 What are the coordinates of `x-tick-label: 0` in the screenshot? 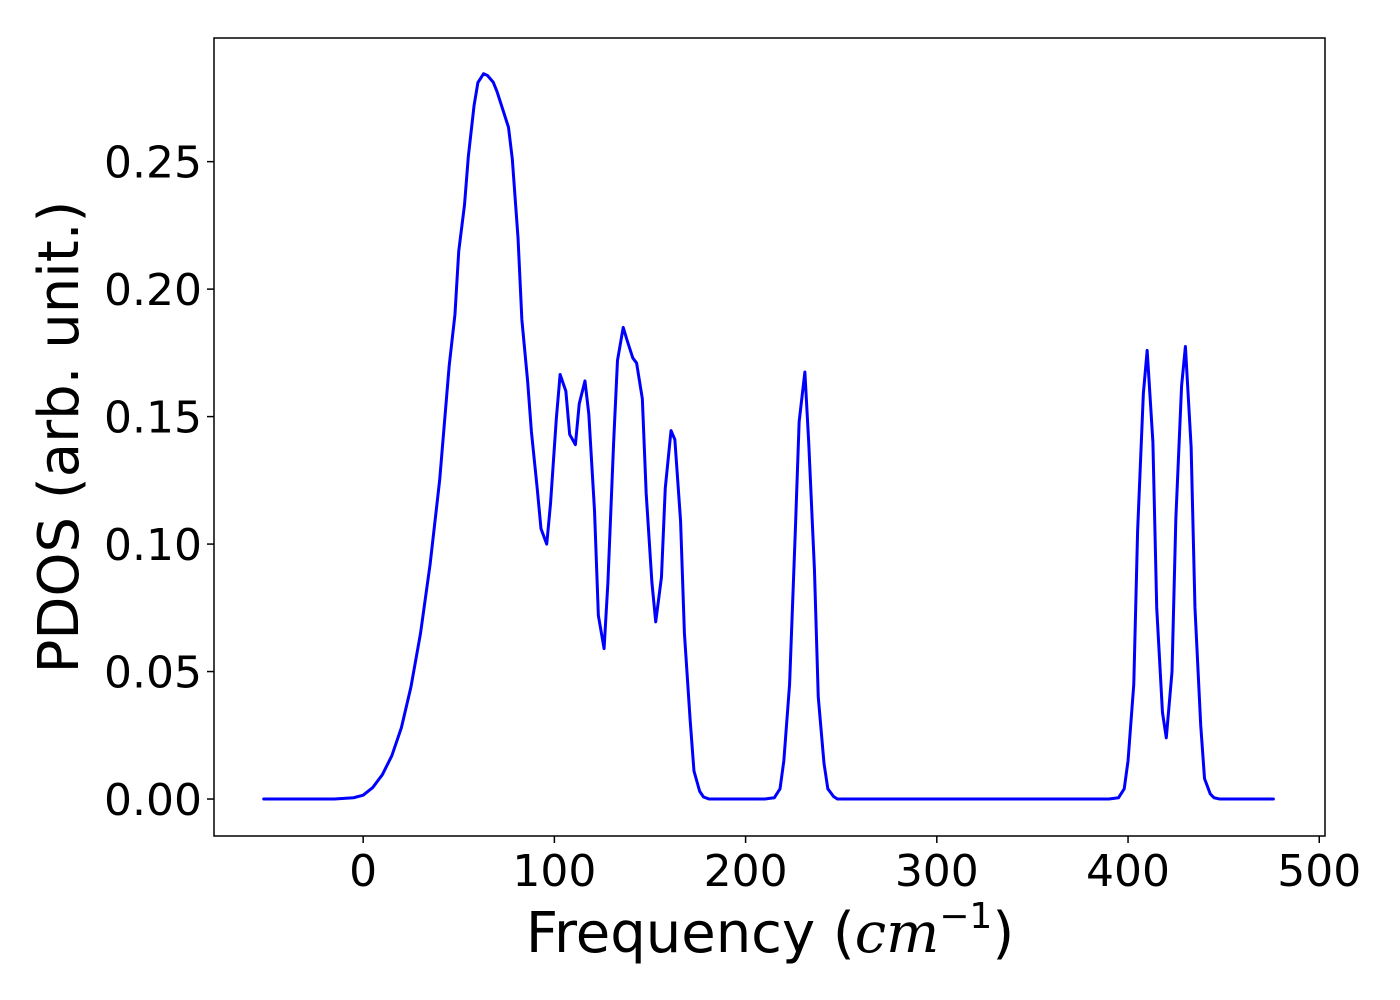 It's located at (363, 871).